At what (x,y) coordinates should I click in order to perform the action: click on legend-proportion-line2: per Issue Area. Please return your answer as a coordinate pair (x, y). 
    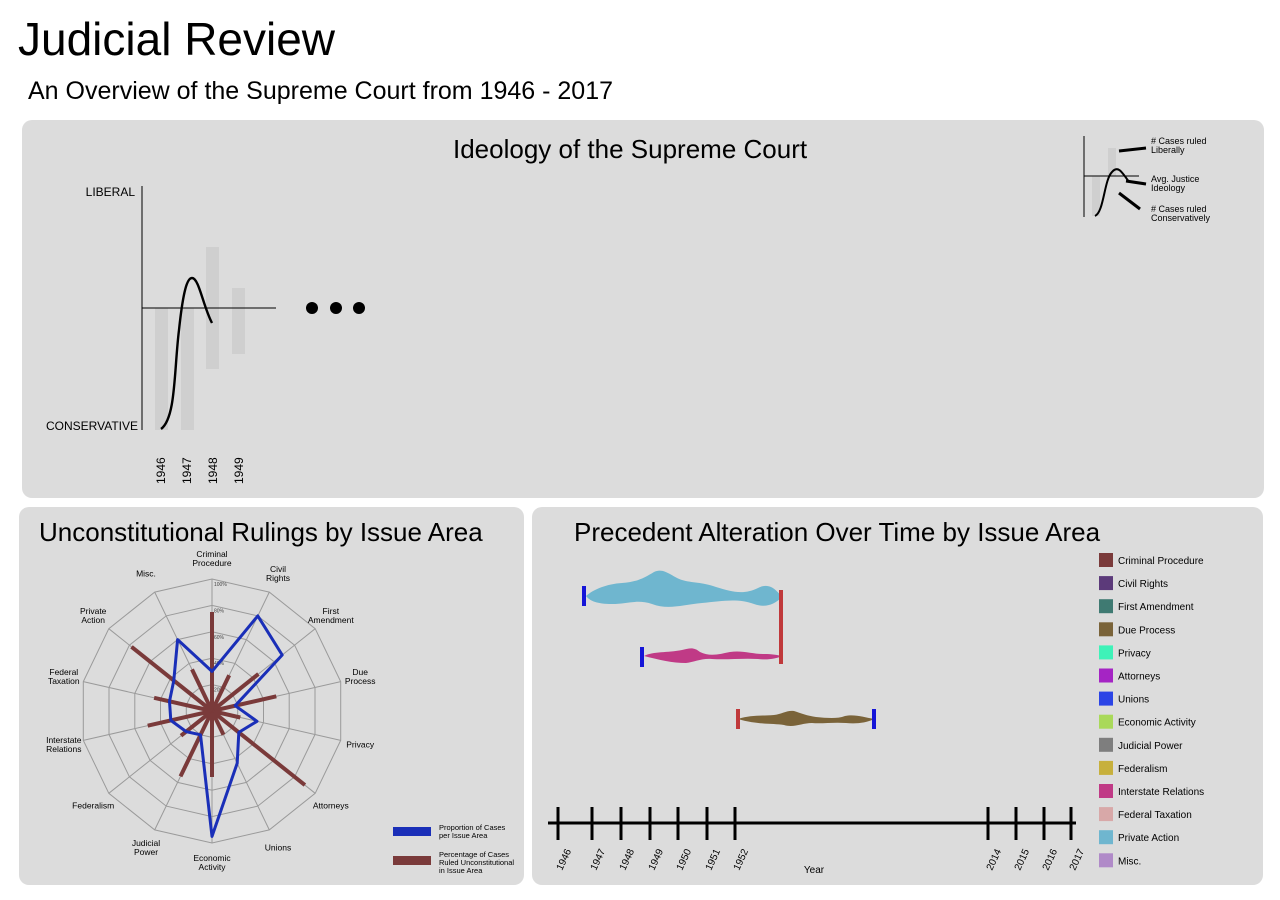
    Looking at the image, I should click on (463, 835).